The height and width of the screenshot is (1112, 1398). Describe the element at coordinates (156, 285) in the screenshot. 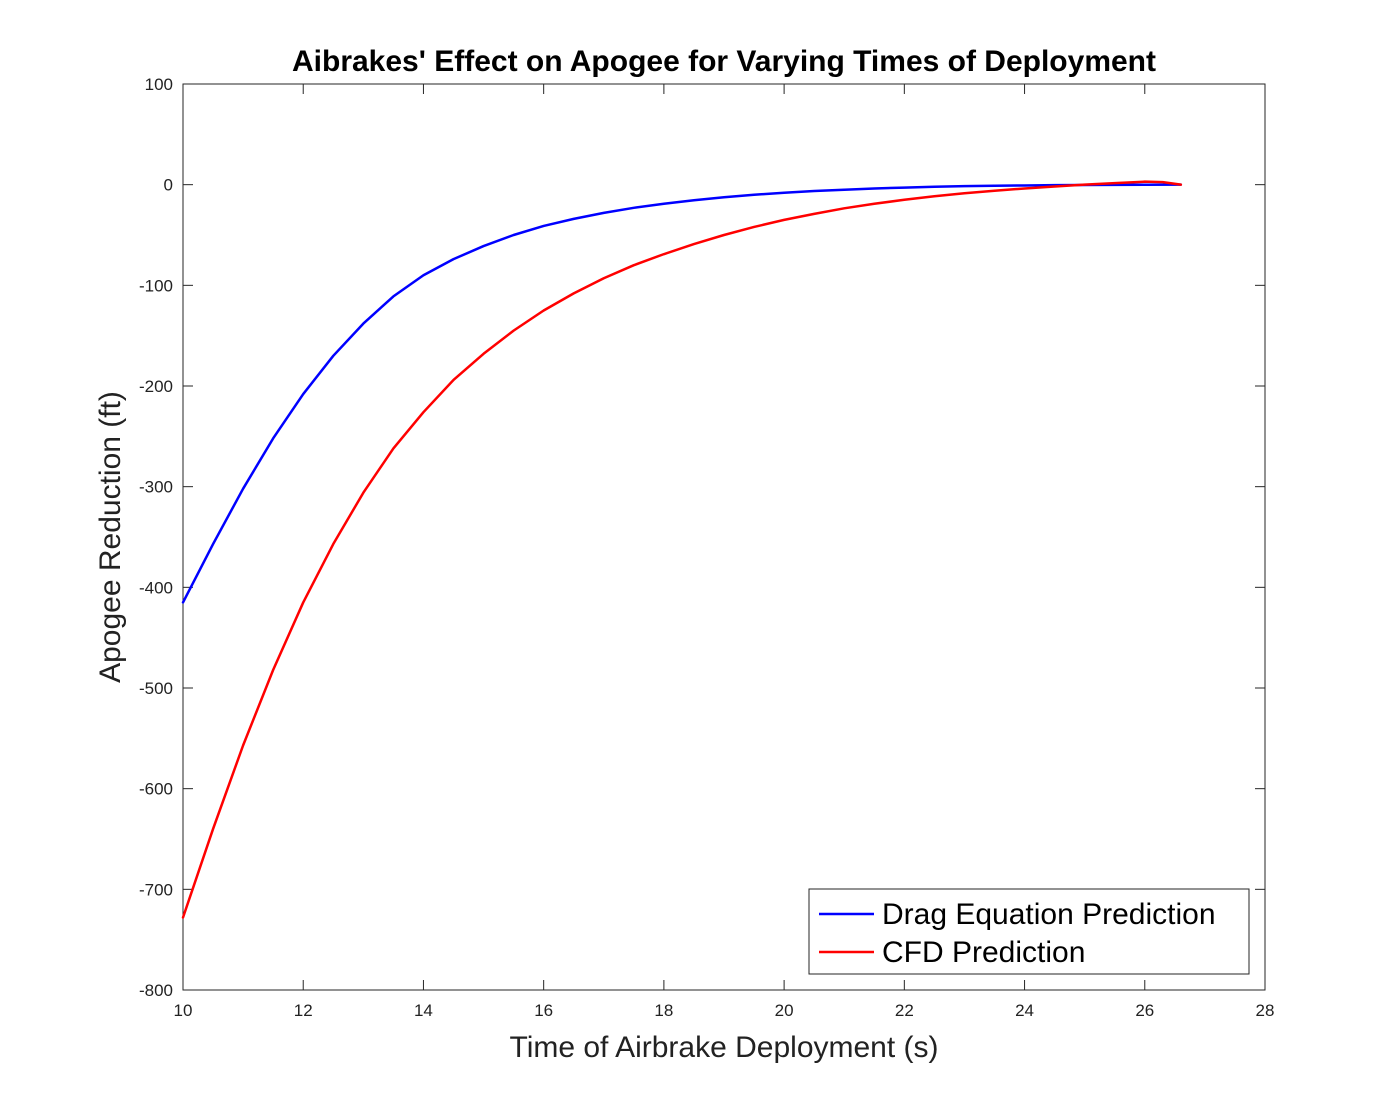

I see `y-tick-label: -100` at that location.